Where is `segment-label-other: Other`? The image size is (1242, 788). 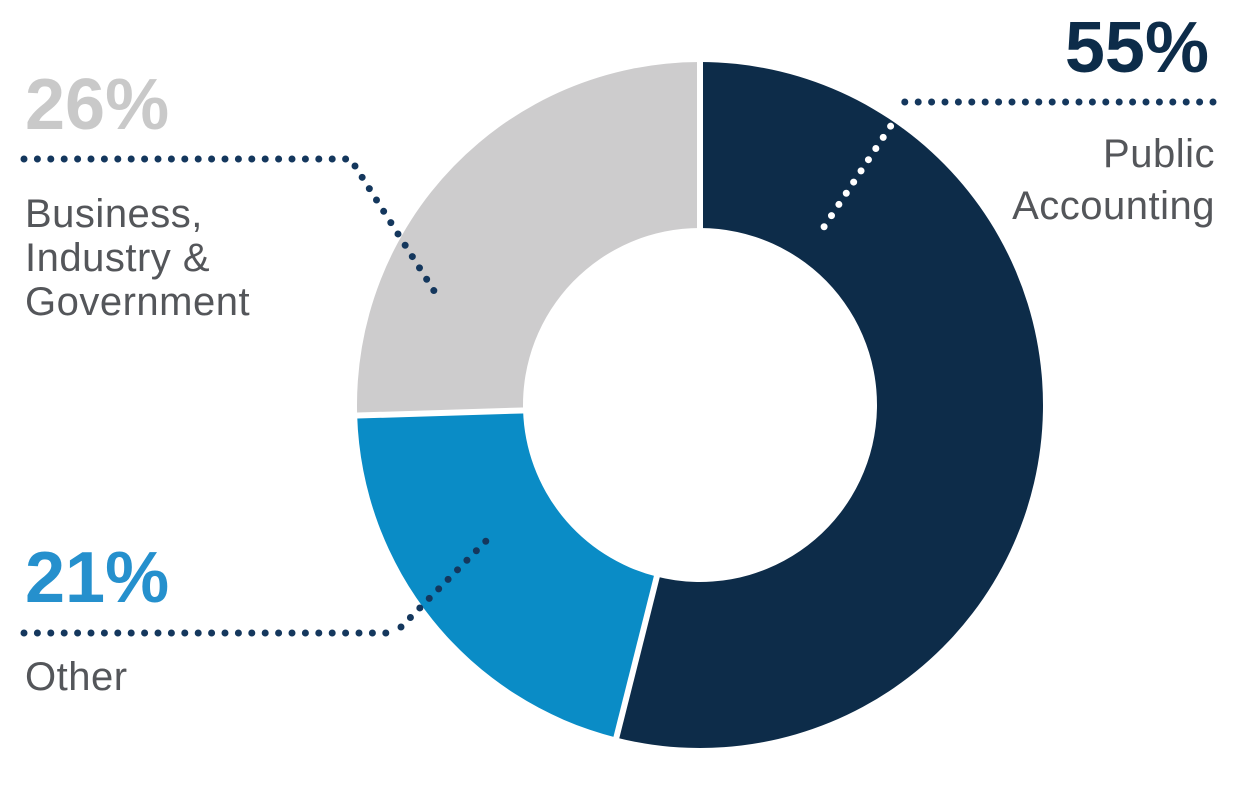
segment-label-other: Other is located at coordinates (76, 677).